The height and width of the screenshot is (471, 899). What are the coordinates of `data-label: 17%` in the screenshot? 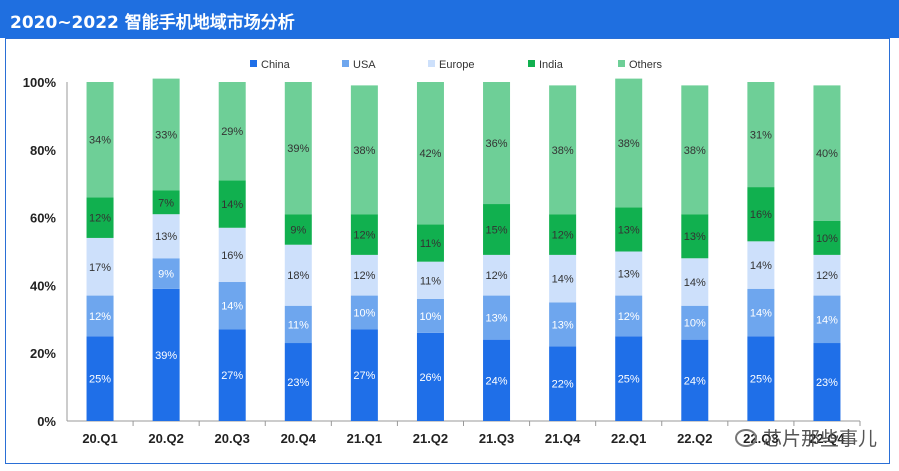 It's located at (100, 268).